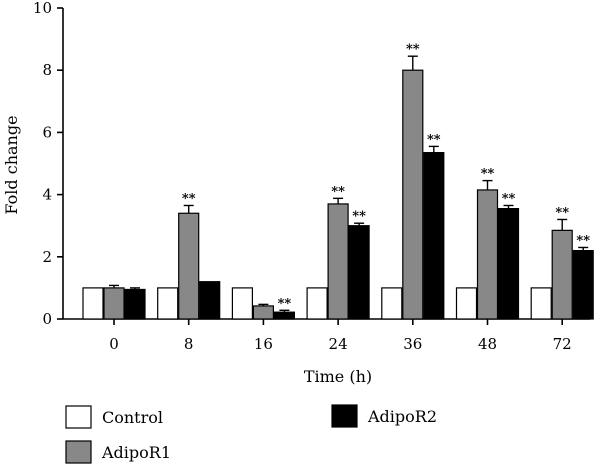 The image size is (600, 467). Describe the element at coordinates (402, 416) in the screenshot. I see `legend-label-adipor2: AdipoR2` at that location.